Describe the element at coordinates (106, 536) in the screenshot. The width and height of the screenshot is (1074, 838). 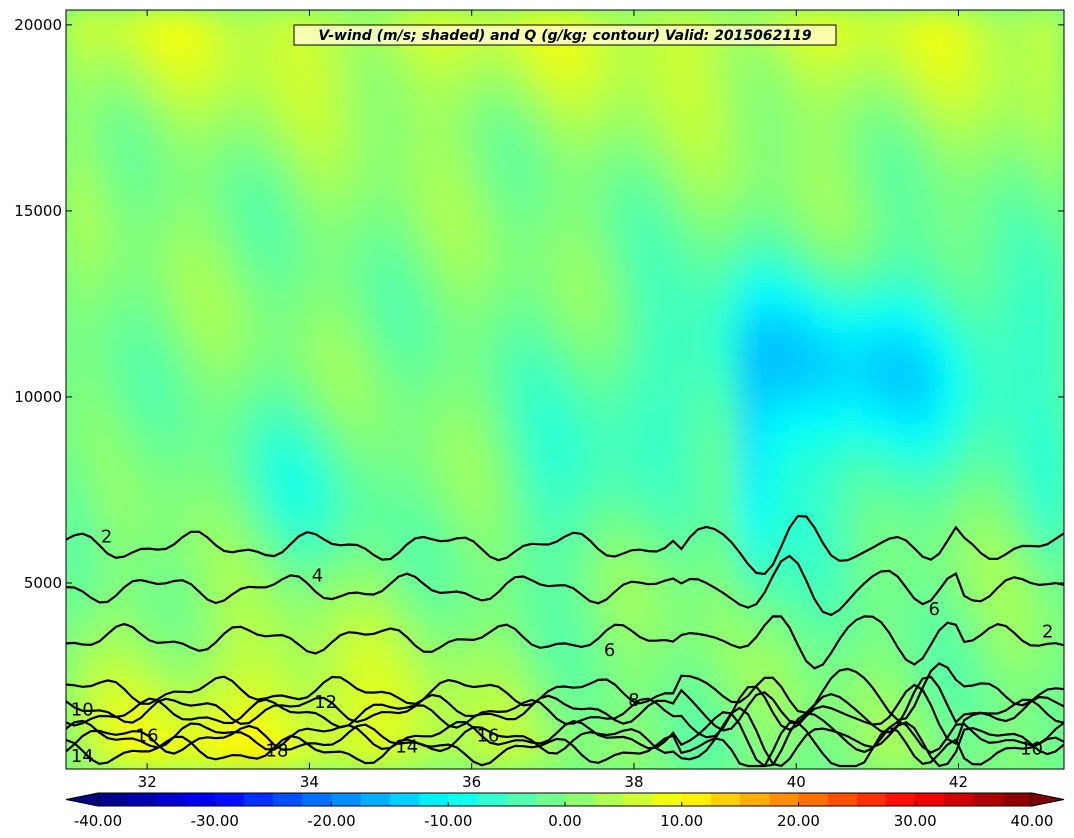
I see `contour-label: 2` at that location.